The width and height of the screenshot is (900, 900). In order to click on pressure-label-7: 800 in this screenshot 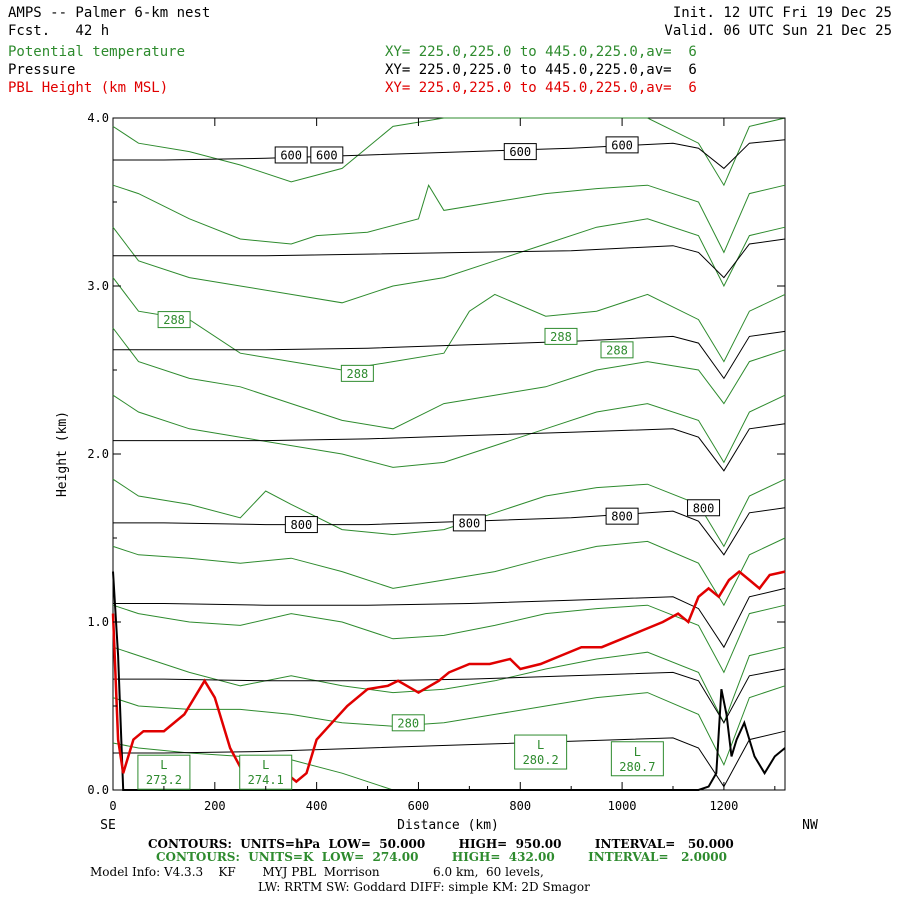, I will do `click(704, 508)`.